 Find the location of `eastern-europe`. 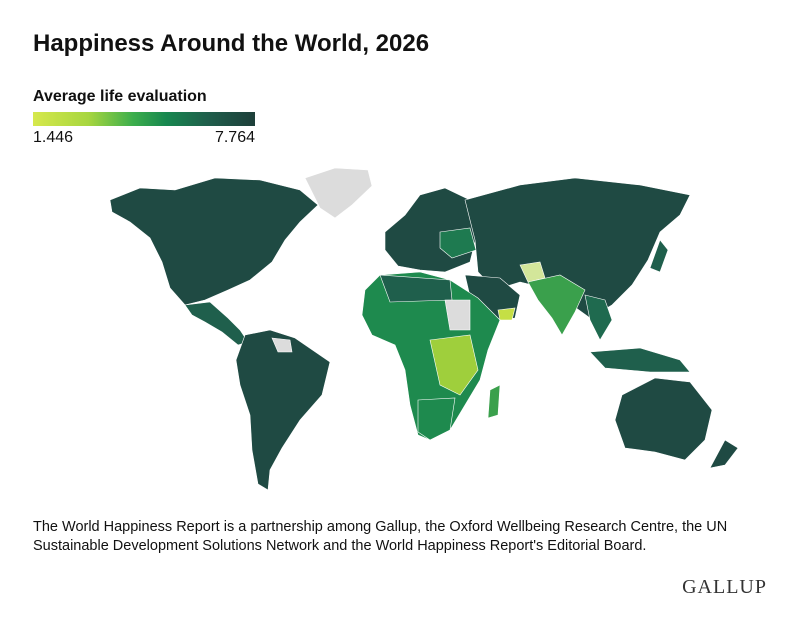

eastern-europe is located at coordinates (458, 243).